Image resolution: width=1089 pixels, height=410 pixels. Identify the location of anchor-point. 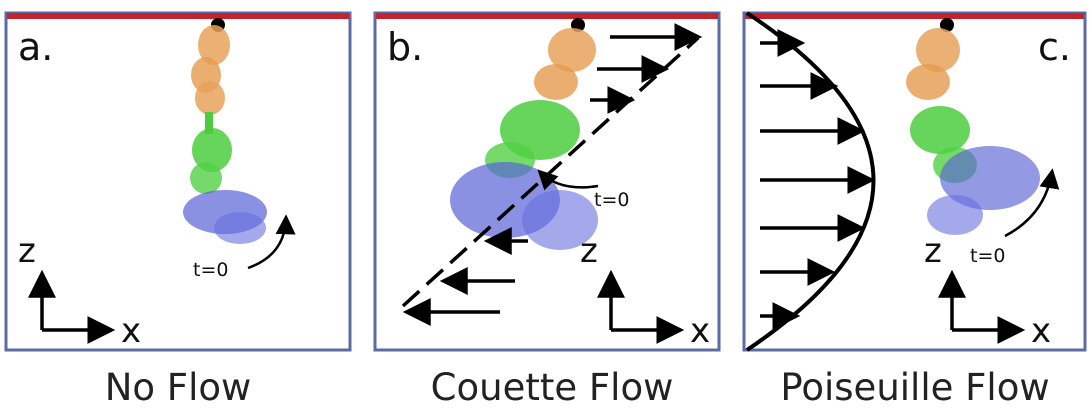
(947, 25).